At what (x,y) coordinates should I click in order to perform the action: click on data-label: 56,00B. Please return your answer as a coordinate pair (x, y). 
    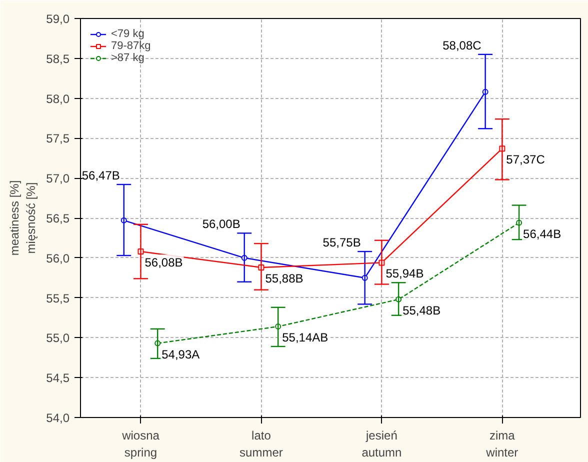
    Looking at the image, I should click on (221, 224).